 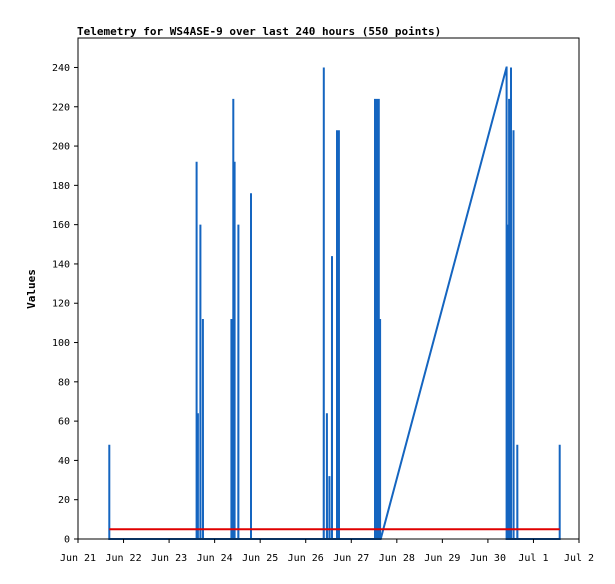 What do you see at coordinates (123, 558) in the screenshot?
I see `x-tick-label: Jun 22` at bounding box center [123, 558].